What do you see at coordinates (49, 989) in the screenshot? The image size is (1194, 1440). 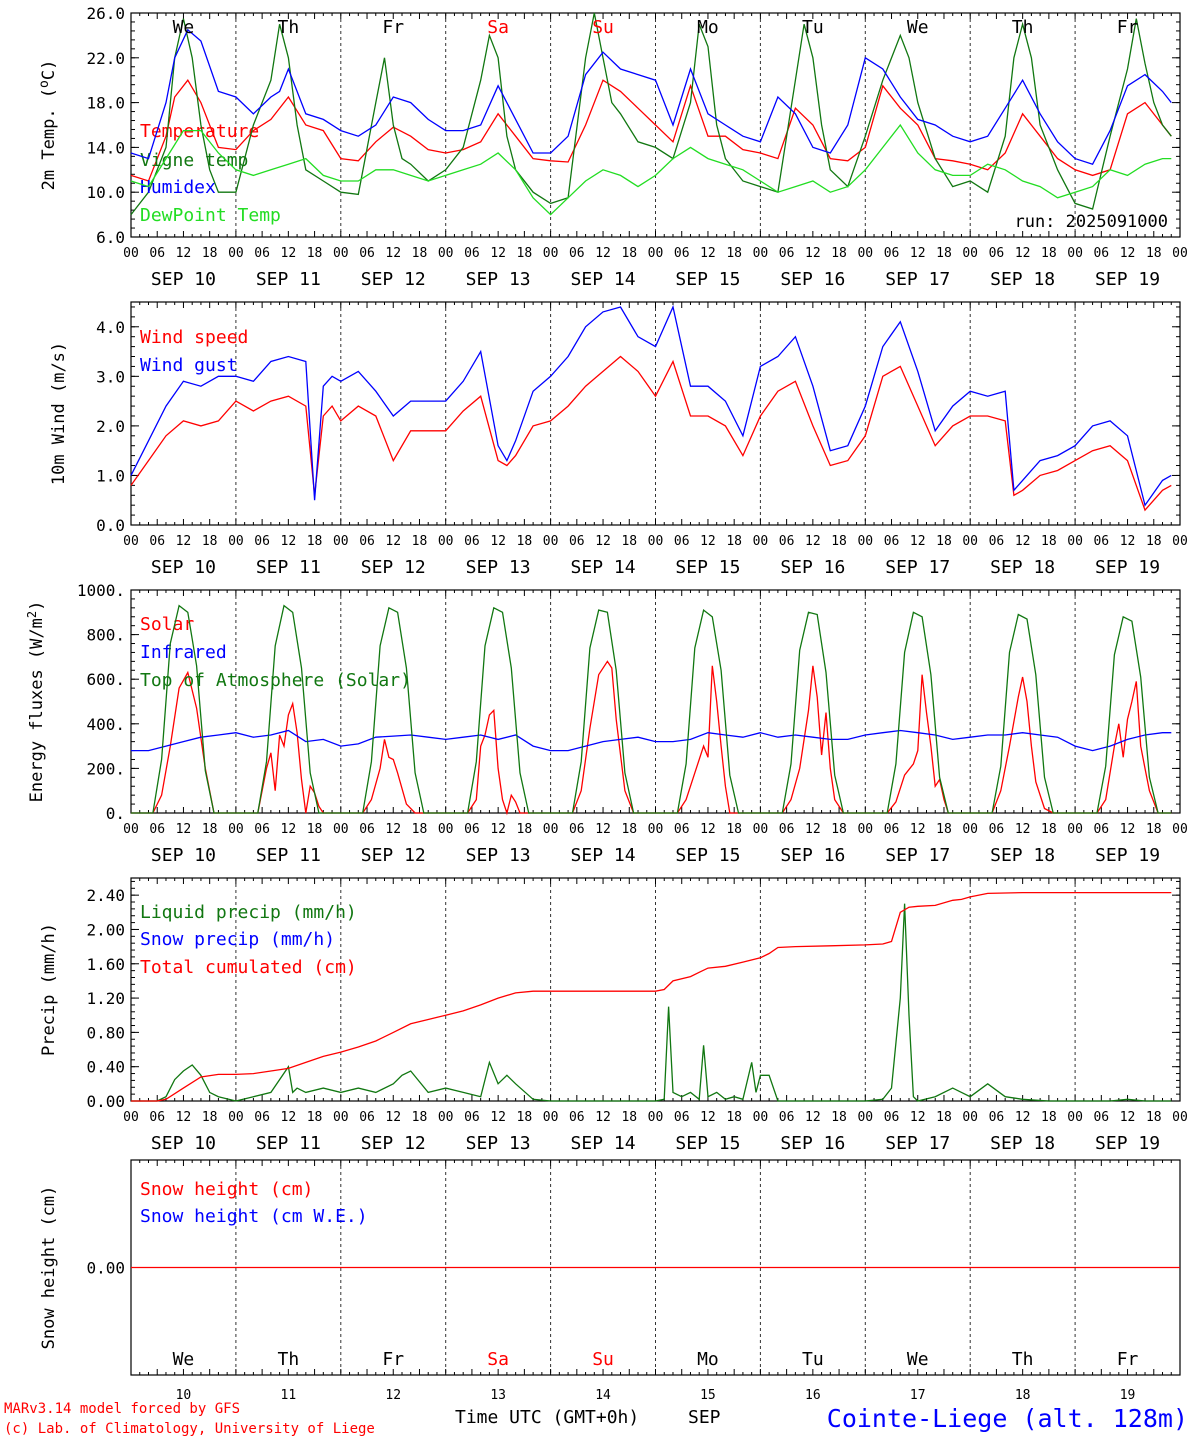 I see `y-axis-label: Precip (mm/h)` at bounding box center [49, 989].